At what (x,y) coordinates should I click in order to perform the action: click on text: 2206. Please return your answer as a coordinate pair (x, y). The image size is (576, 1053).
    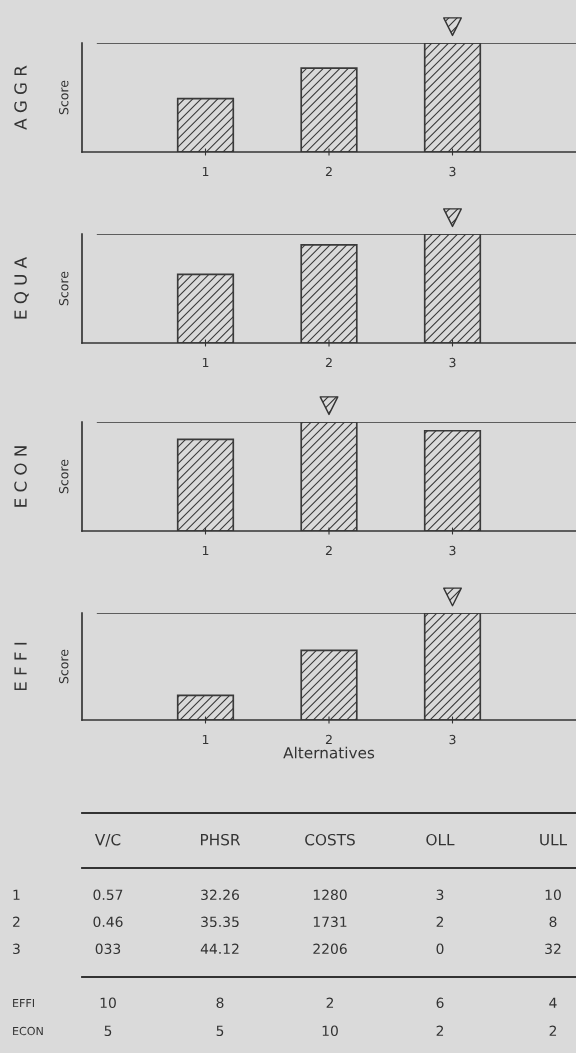
    Looking at the image, I should click on (330, 949).